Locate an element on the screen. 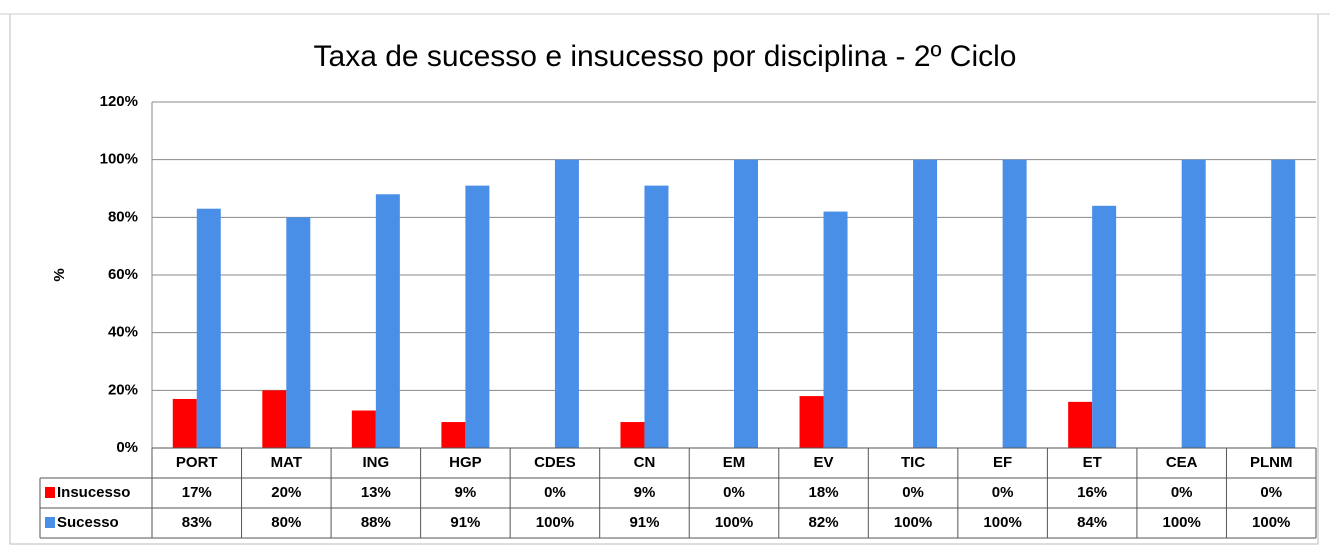 The height and width of the screenshot is (545, 1330). y-tick-label: 80% is located at coordinates (123, 216).